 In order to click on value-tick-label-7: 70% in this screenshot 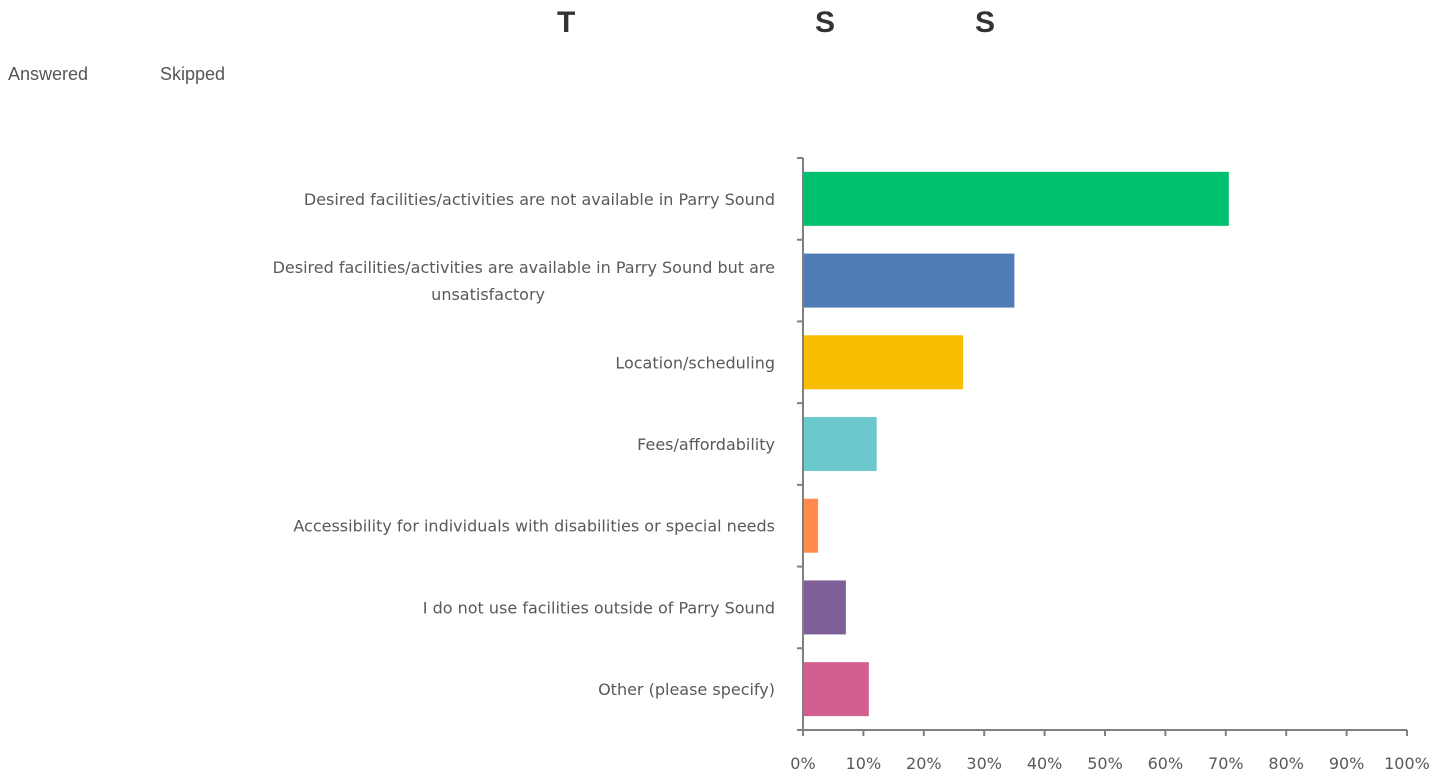, I will do `click(1226, 763)`.